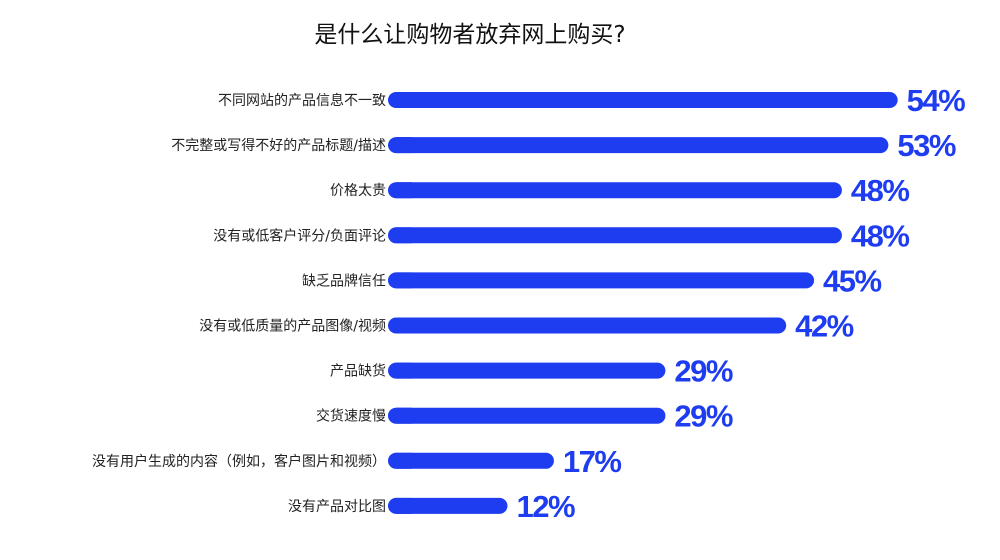 The height and width of the screenshot is (560, 1000). Describe the element at coordinates (337, 507) in the screenshot. I see `category-label: 没有产品对比图` at that location.